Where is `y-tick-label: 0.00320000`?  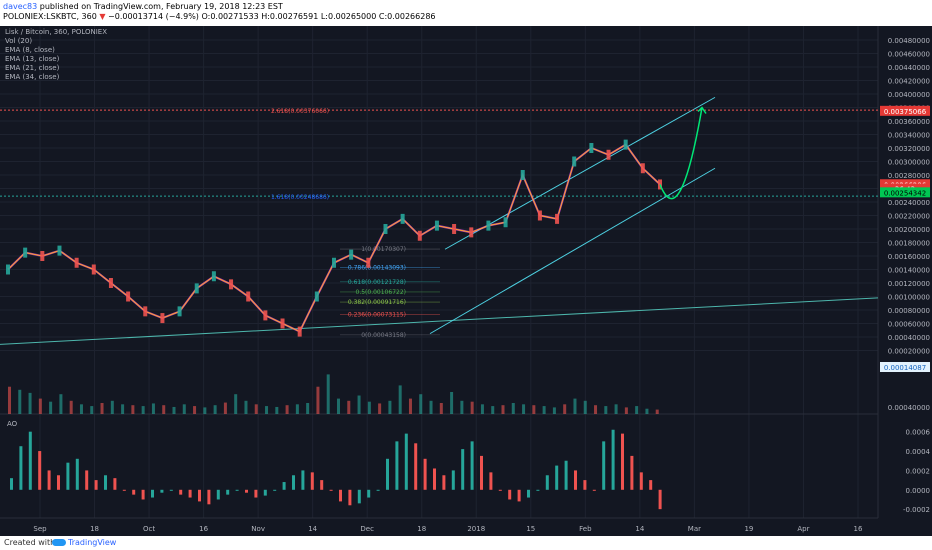 y-tick-label: 0.00320000 is located at coordinates (909, 149).